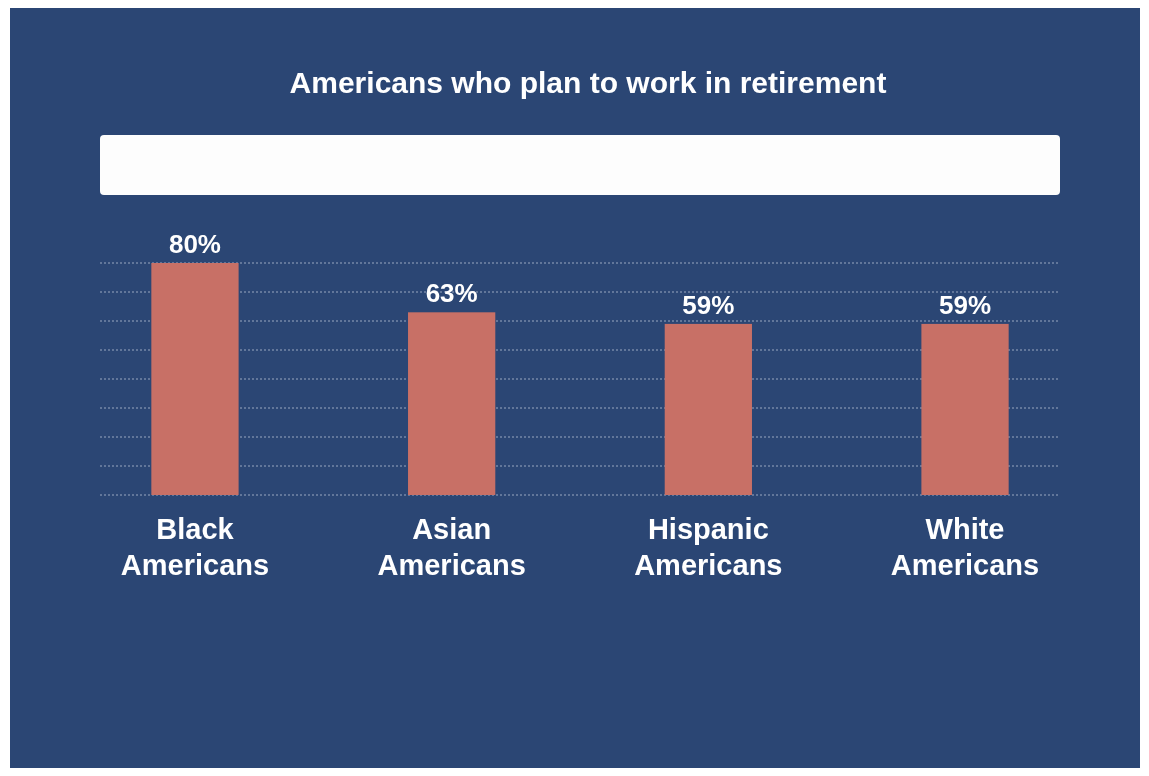  I want to click on x-tick-label: White Americans, so click(965, 547).